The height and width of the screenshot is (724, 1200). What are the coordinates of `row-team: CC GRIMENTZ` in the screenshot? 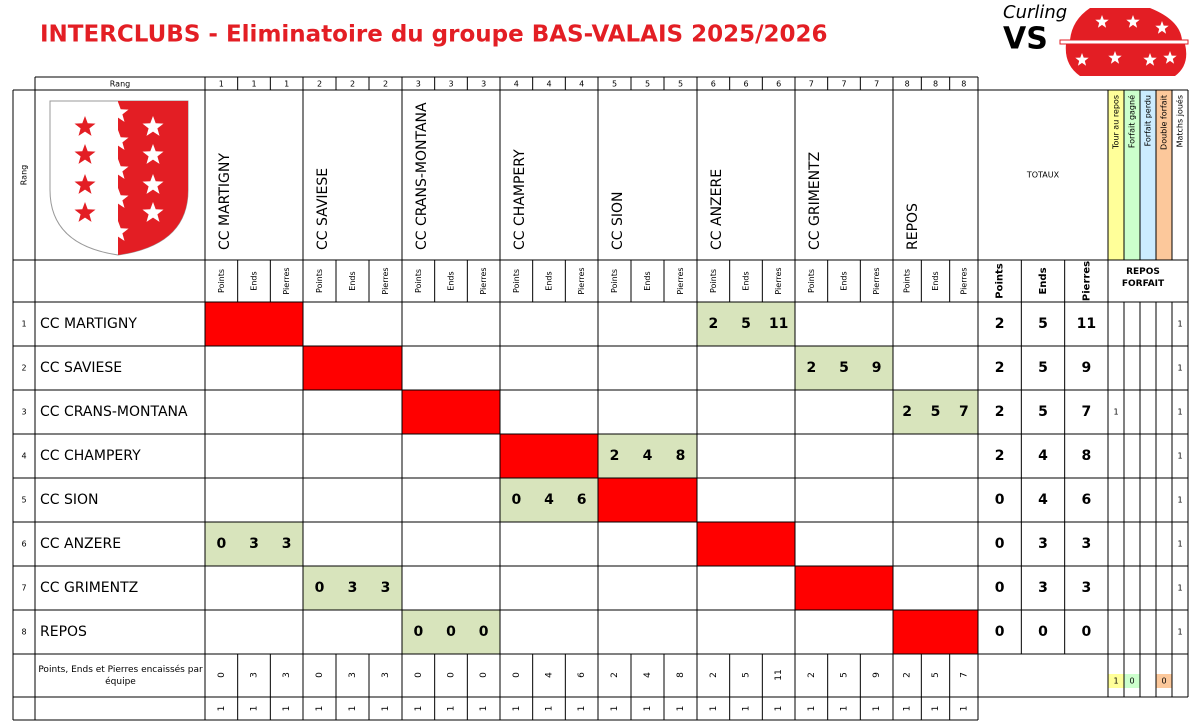 It's located at (89, 588).